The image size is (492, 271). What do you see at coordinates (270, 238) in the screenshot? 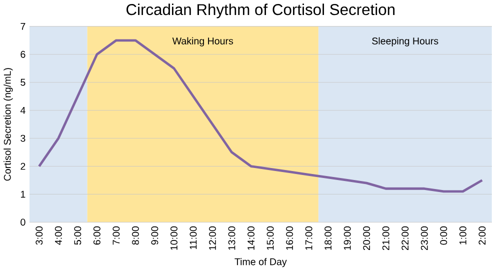
I see `x-tick-label: 15:00` at bounding box center [270, 238].